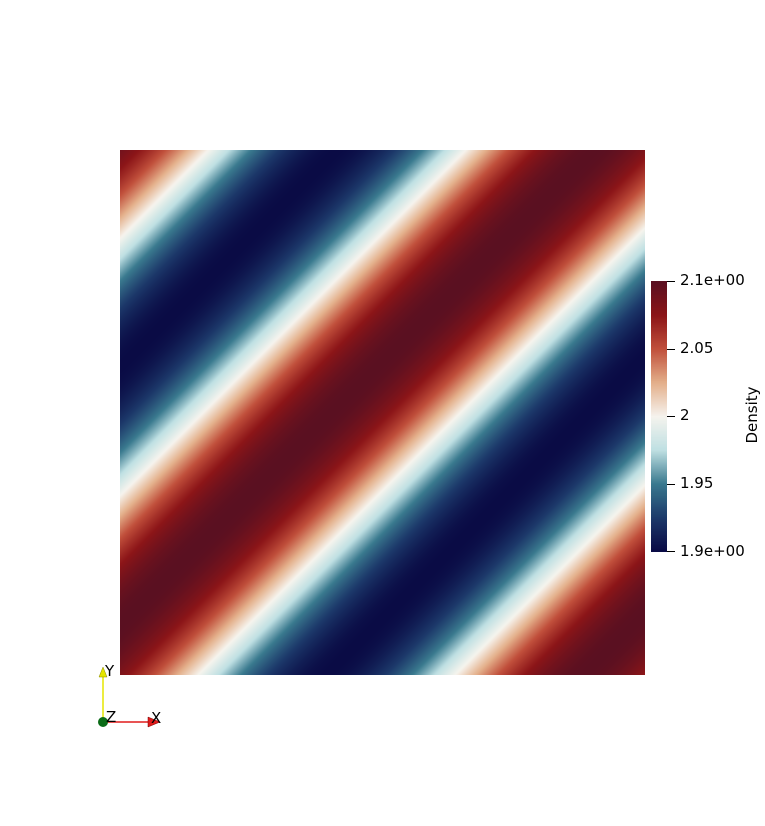  What do you see at coordinates (103, 672) in the screenshot?
I see `y-axis-arrow-icon` at bounding box center [103, 672].